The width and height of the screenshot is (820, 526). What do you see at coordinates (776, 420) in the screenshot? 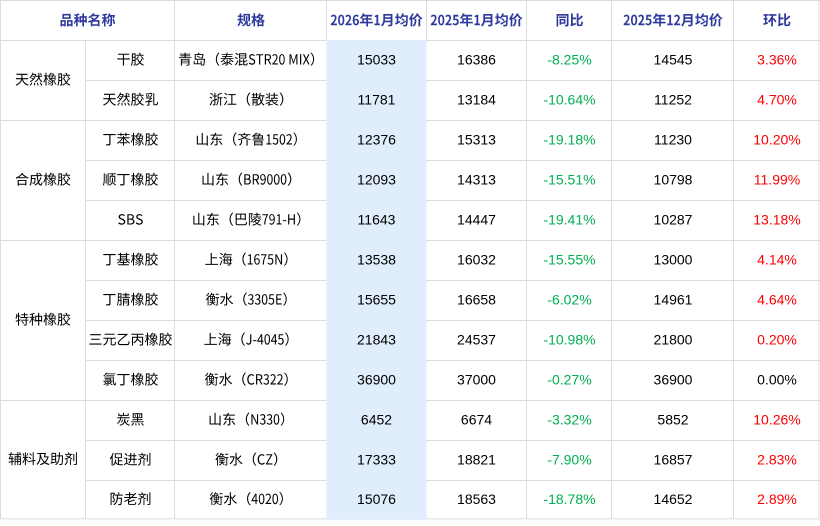
I see `svg-text: 10.26%` at bounding box center [776, 420].